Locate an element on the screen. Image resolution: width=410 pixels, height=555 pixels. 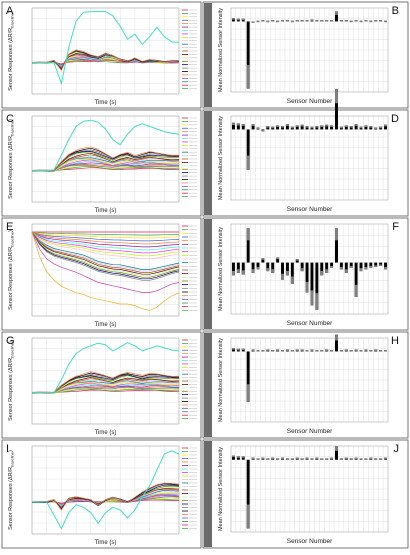
panel-label: A is located at coordinates (10, 11).